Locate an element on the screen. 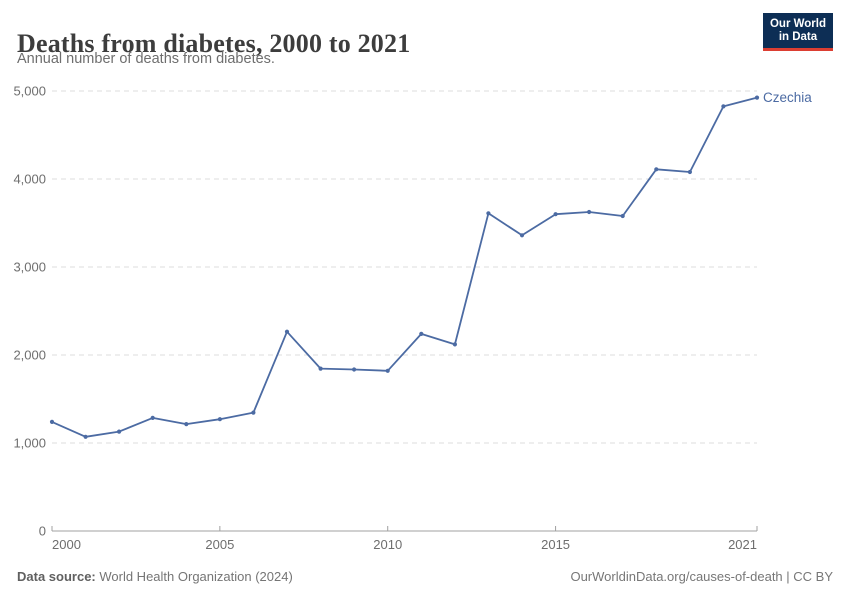 The width and height of the screenshot is (850, 600). entity-label: Czechia is located at coordinates (787, 97).